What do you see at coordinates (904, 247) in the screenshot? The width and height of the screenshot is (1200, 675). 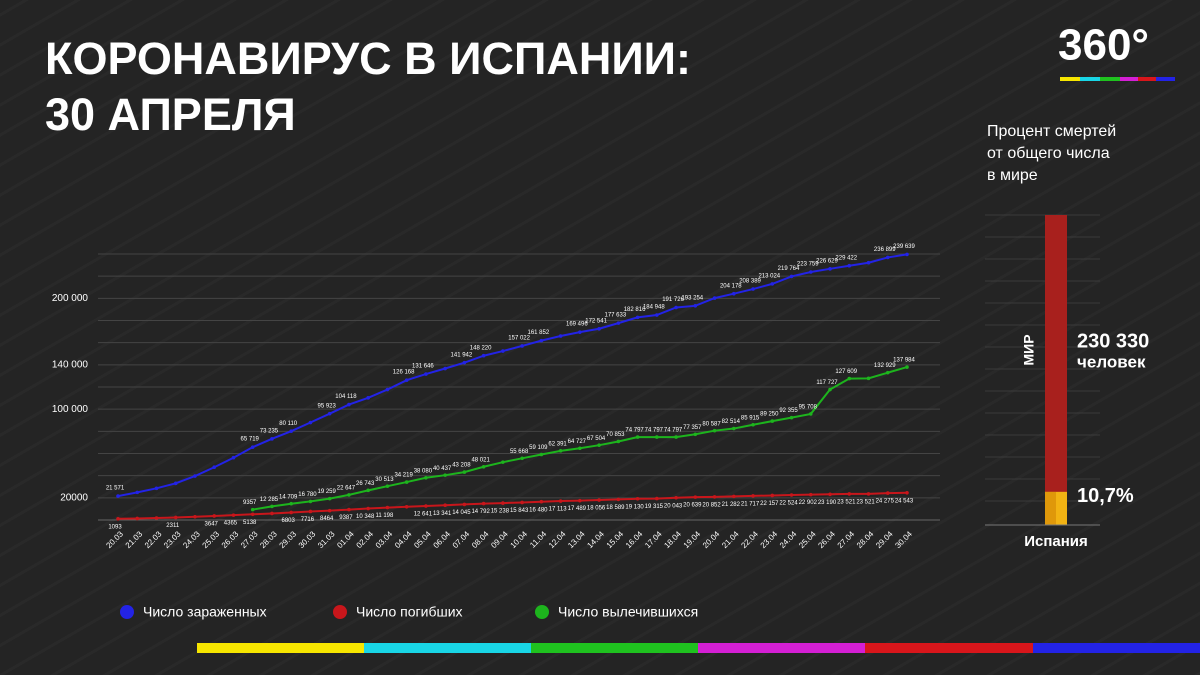 I see `data-label: 239 639` at bounding box center [904, 247].